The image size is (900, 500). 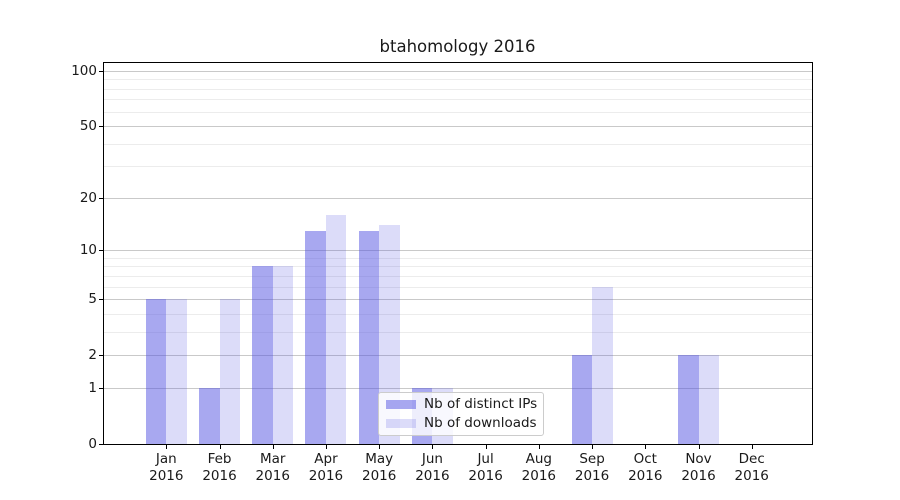 What do you see at coordinates (272, 467) in the screenshot?
I see `x-tick-label: Mar 2016` at bounding box center [272, 467].